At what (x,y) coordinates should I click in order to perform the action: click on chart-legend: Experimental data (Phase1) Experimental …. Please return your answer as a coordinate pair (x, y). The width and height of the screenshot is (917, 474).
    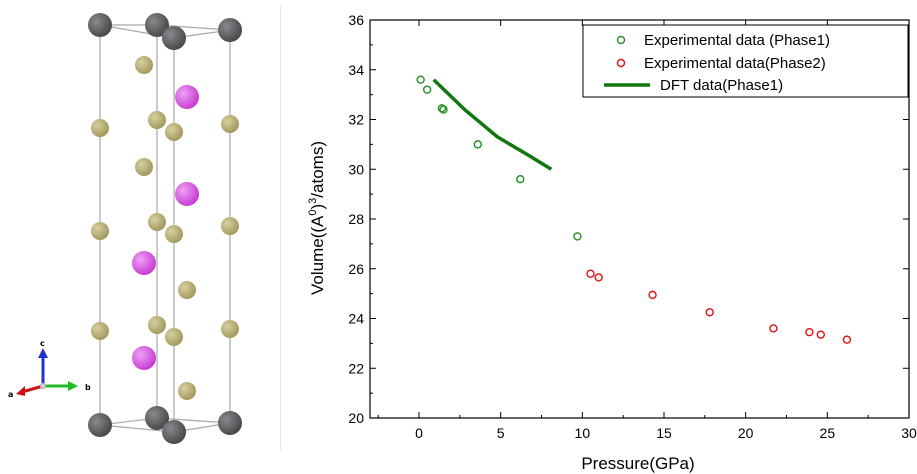
    Looking at the image, I should click on (745, 61).